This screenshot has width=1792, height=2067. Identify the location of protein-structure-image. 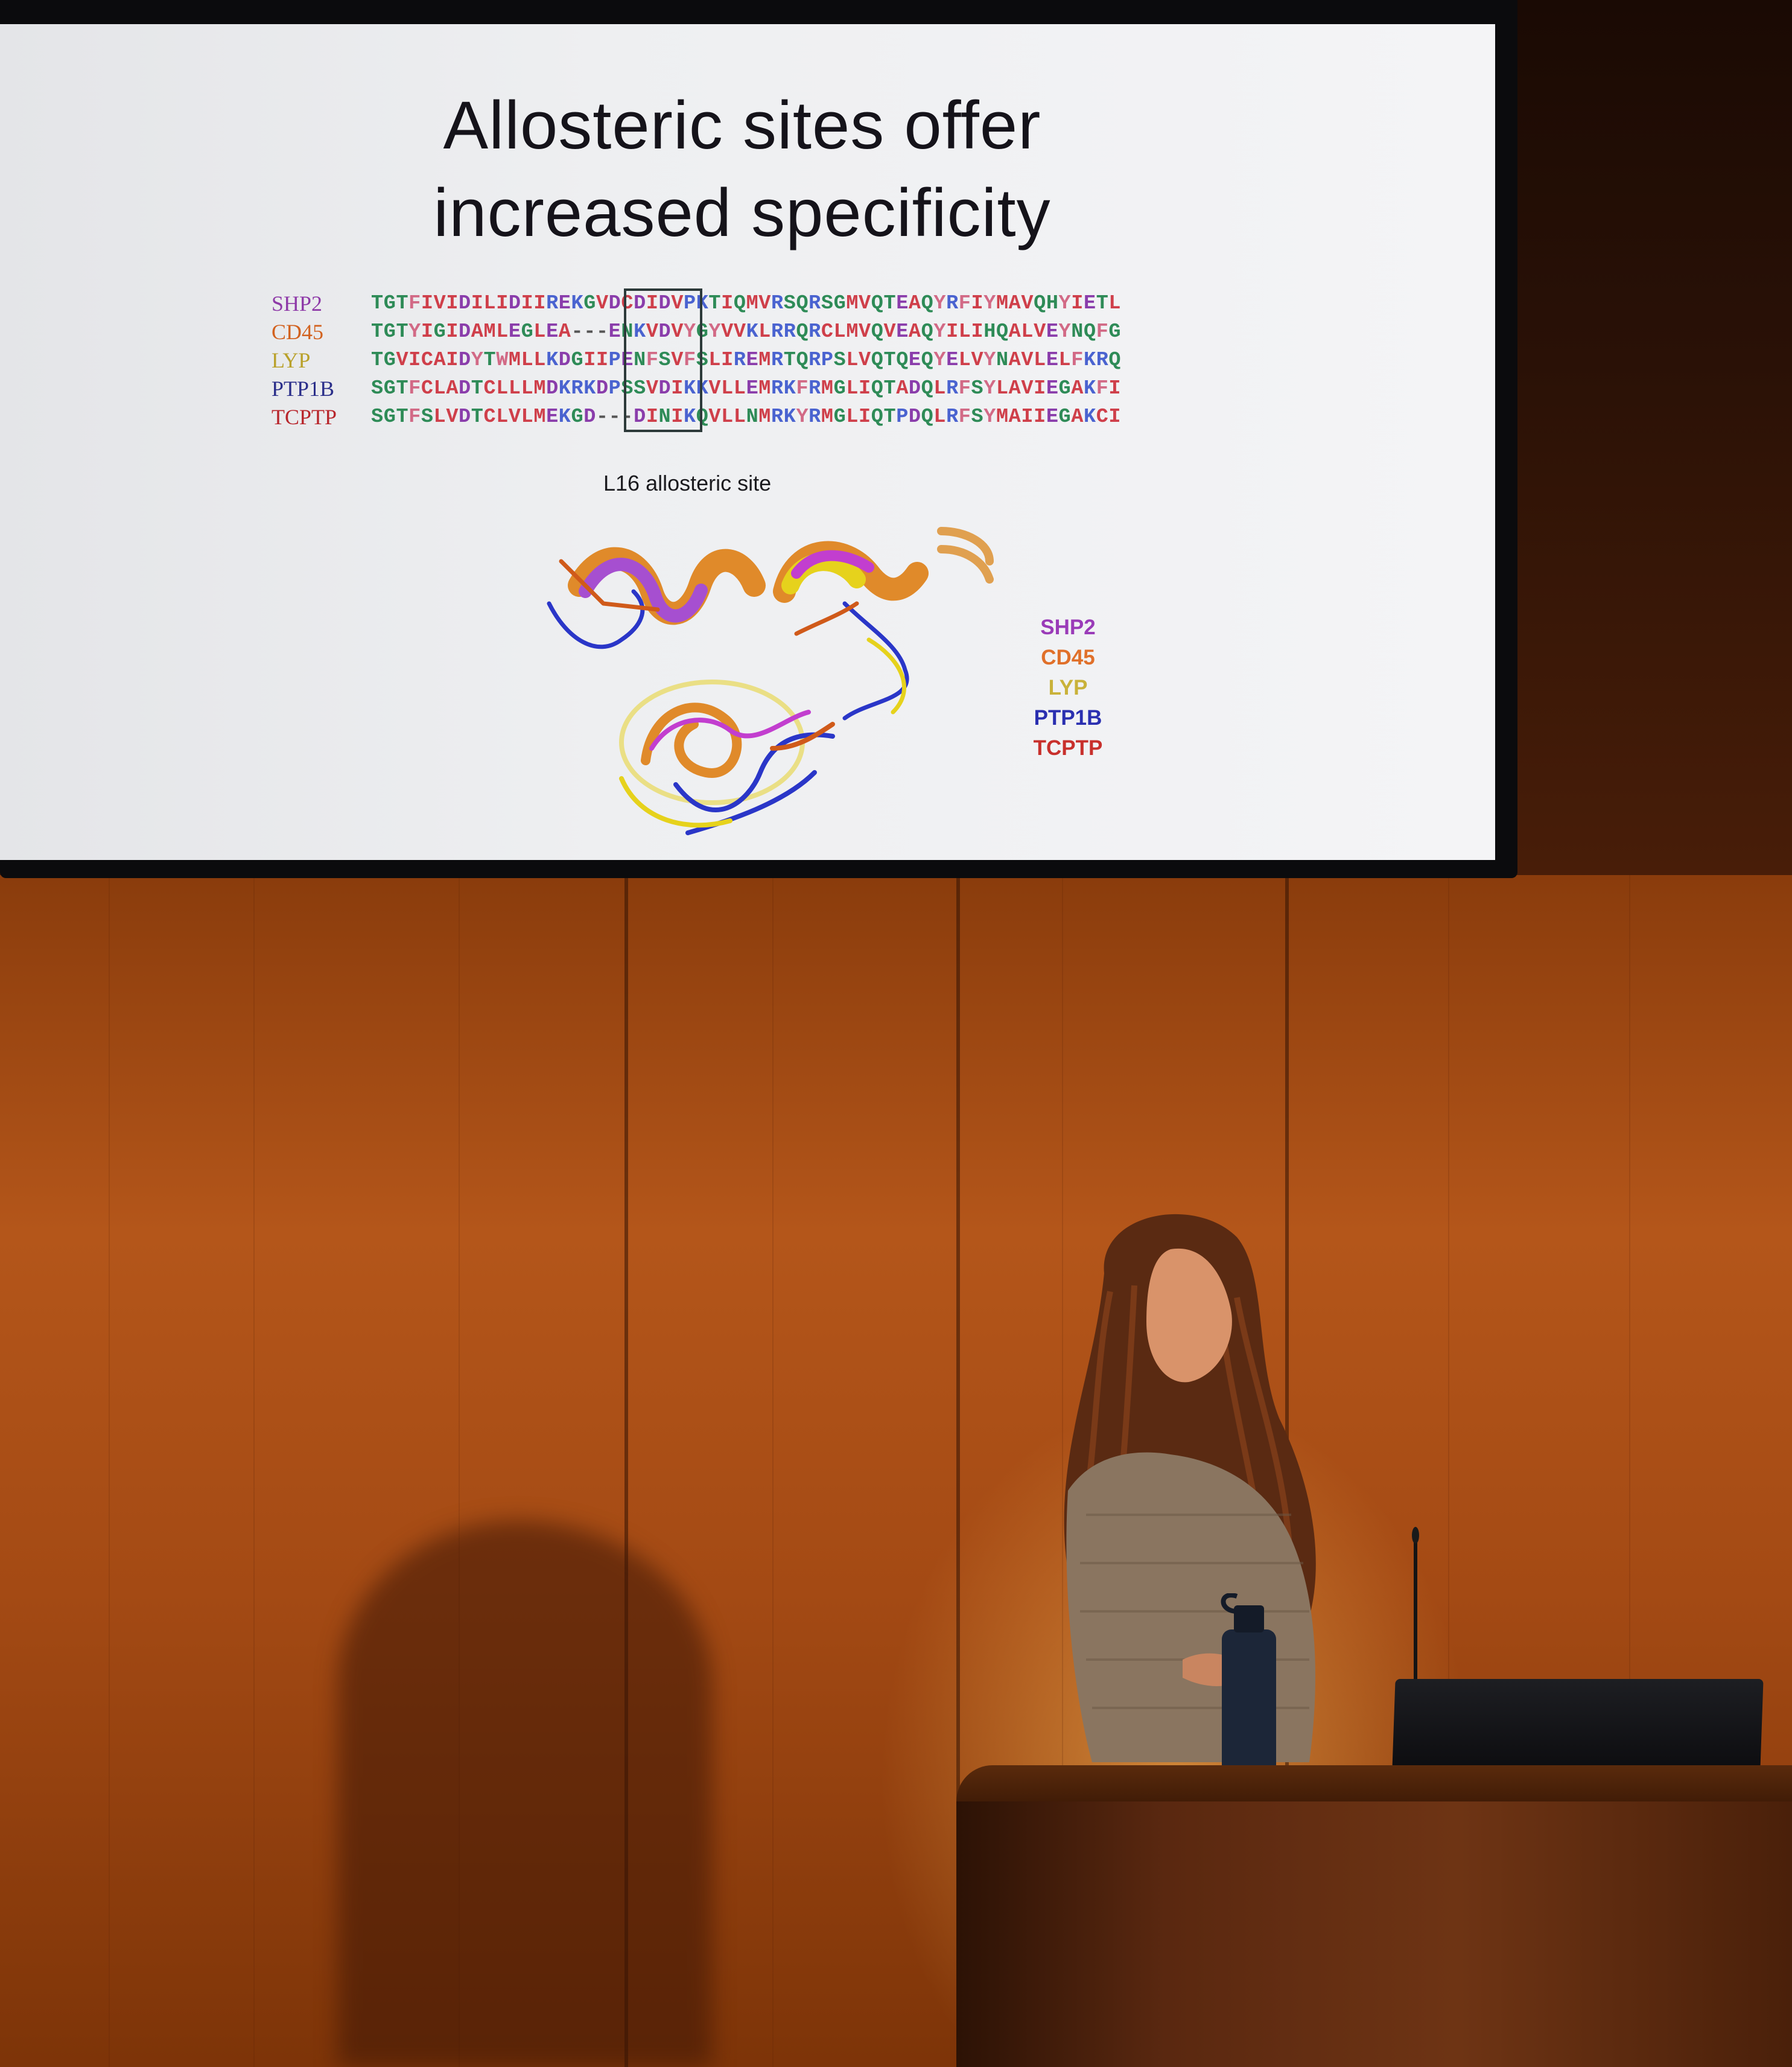
(770, 681).